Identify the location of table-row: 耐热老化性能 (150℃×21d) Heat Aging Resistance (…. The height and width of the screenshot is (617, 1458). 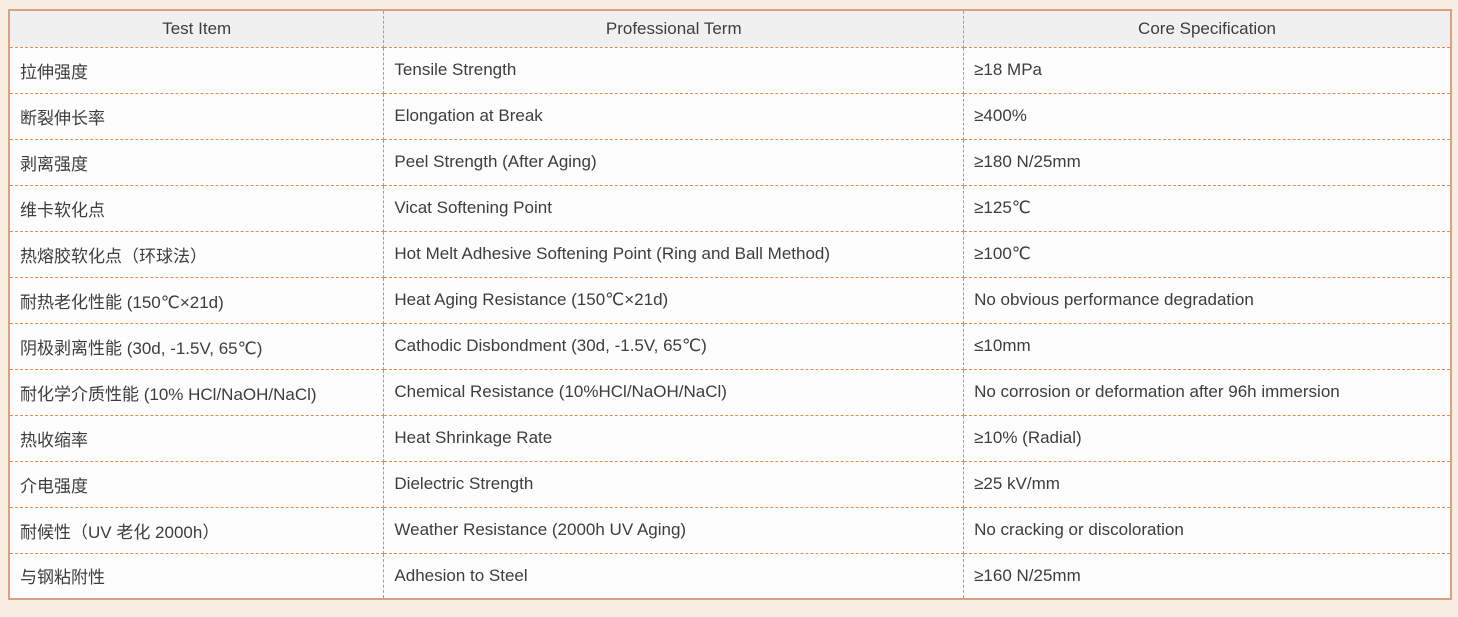
(730, 300).